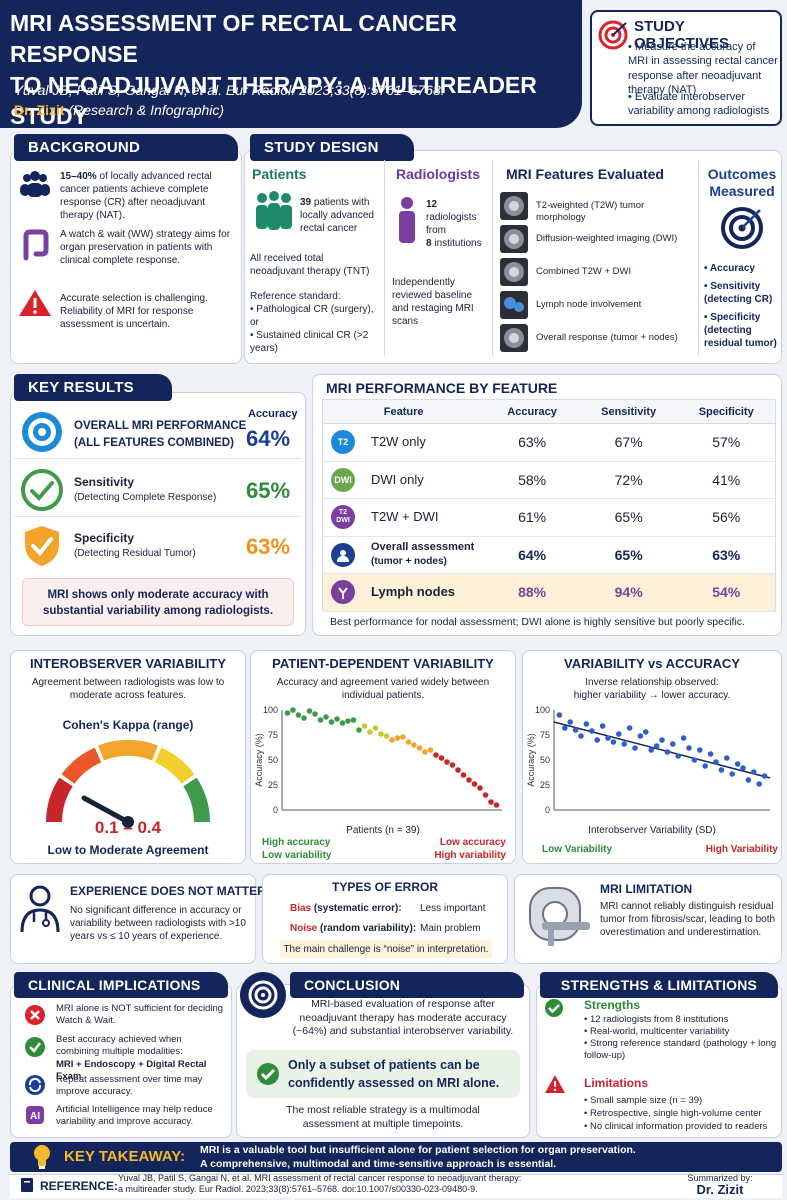 This screenshot has width=787, height=1200. What do you see at coordinates (532, 592) in the screenshot?
I see `accuracy-cell: 88%` at bounding box center [532, 592].